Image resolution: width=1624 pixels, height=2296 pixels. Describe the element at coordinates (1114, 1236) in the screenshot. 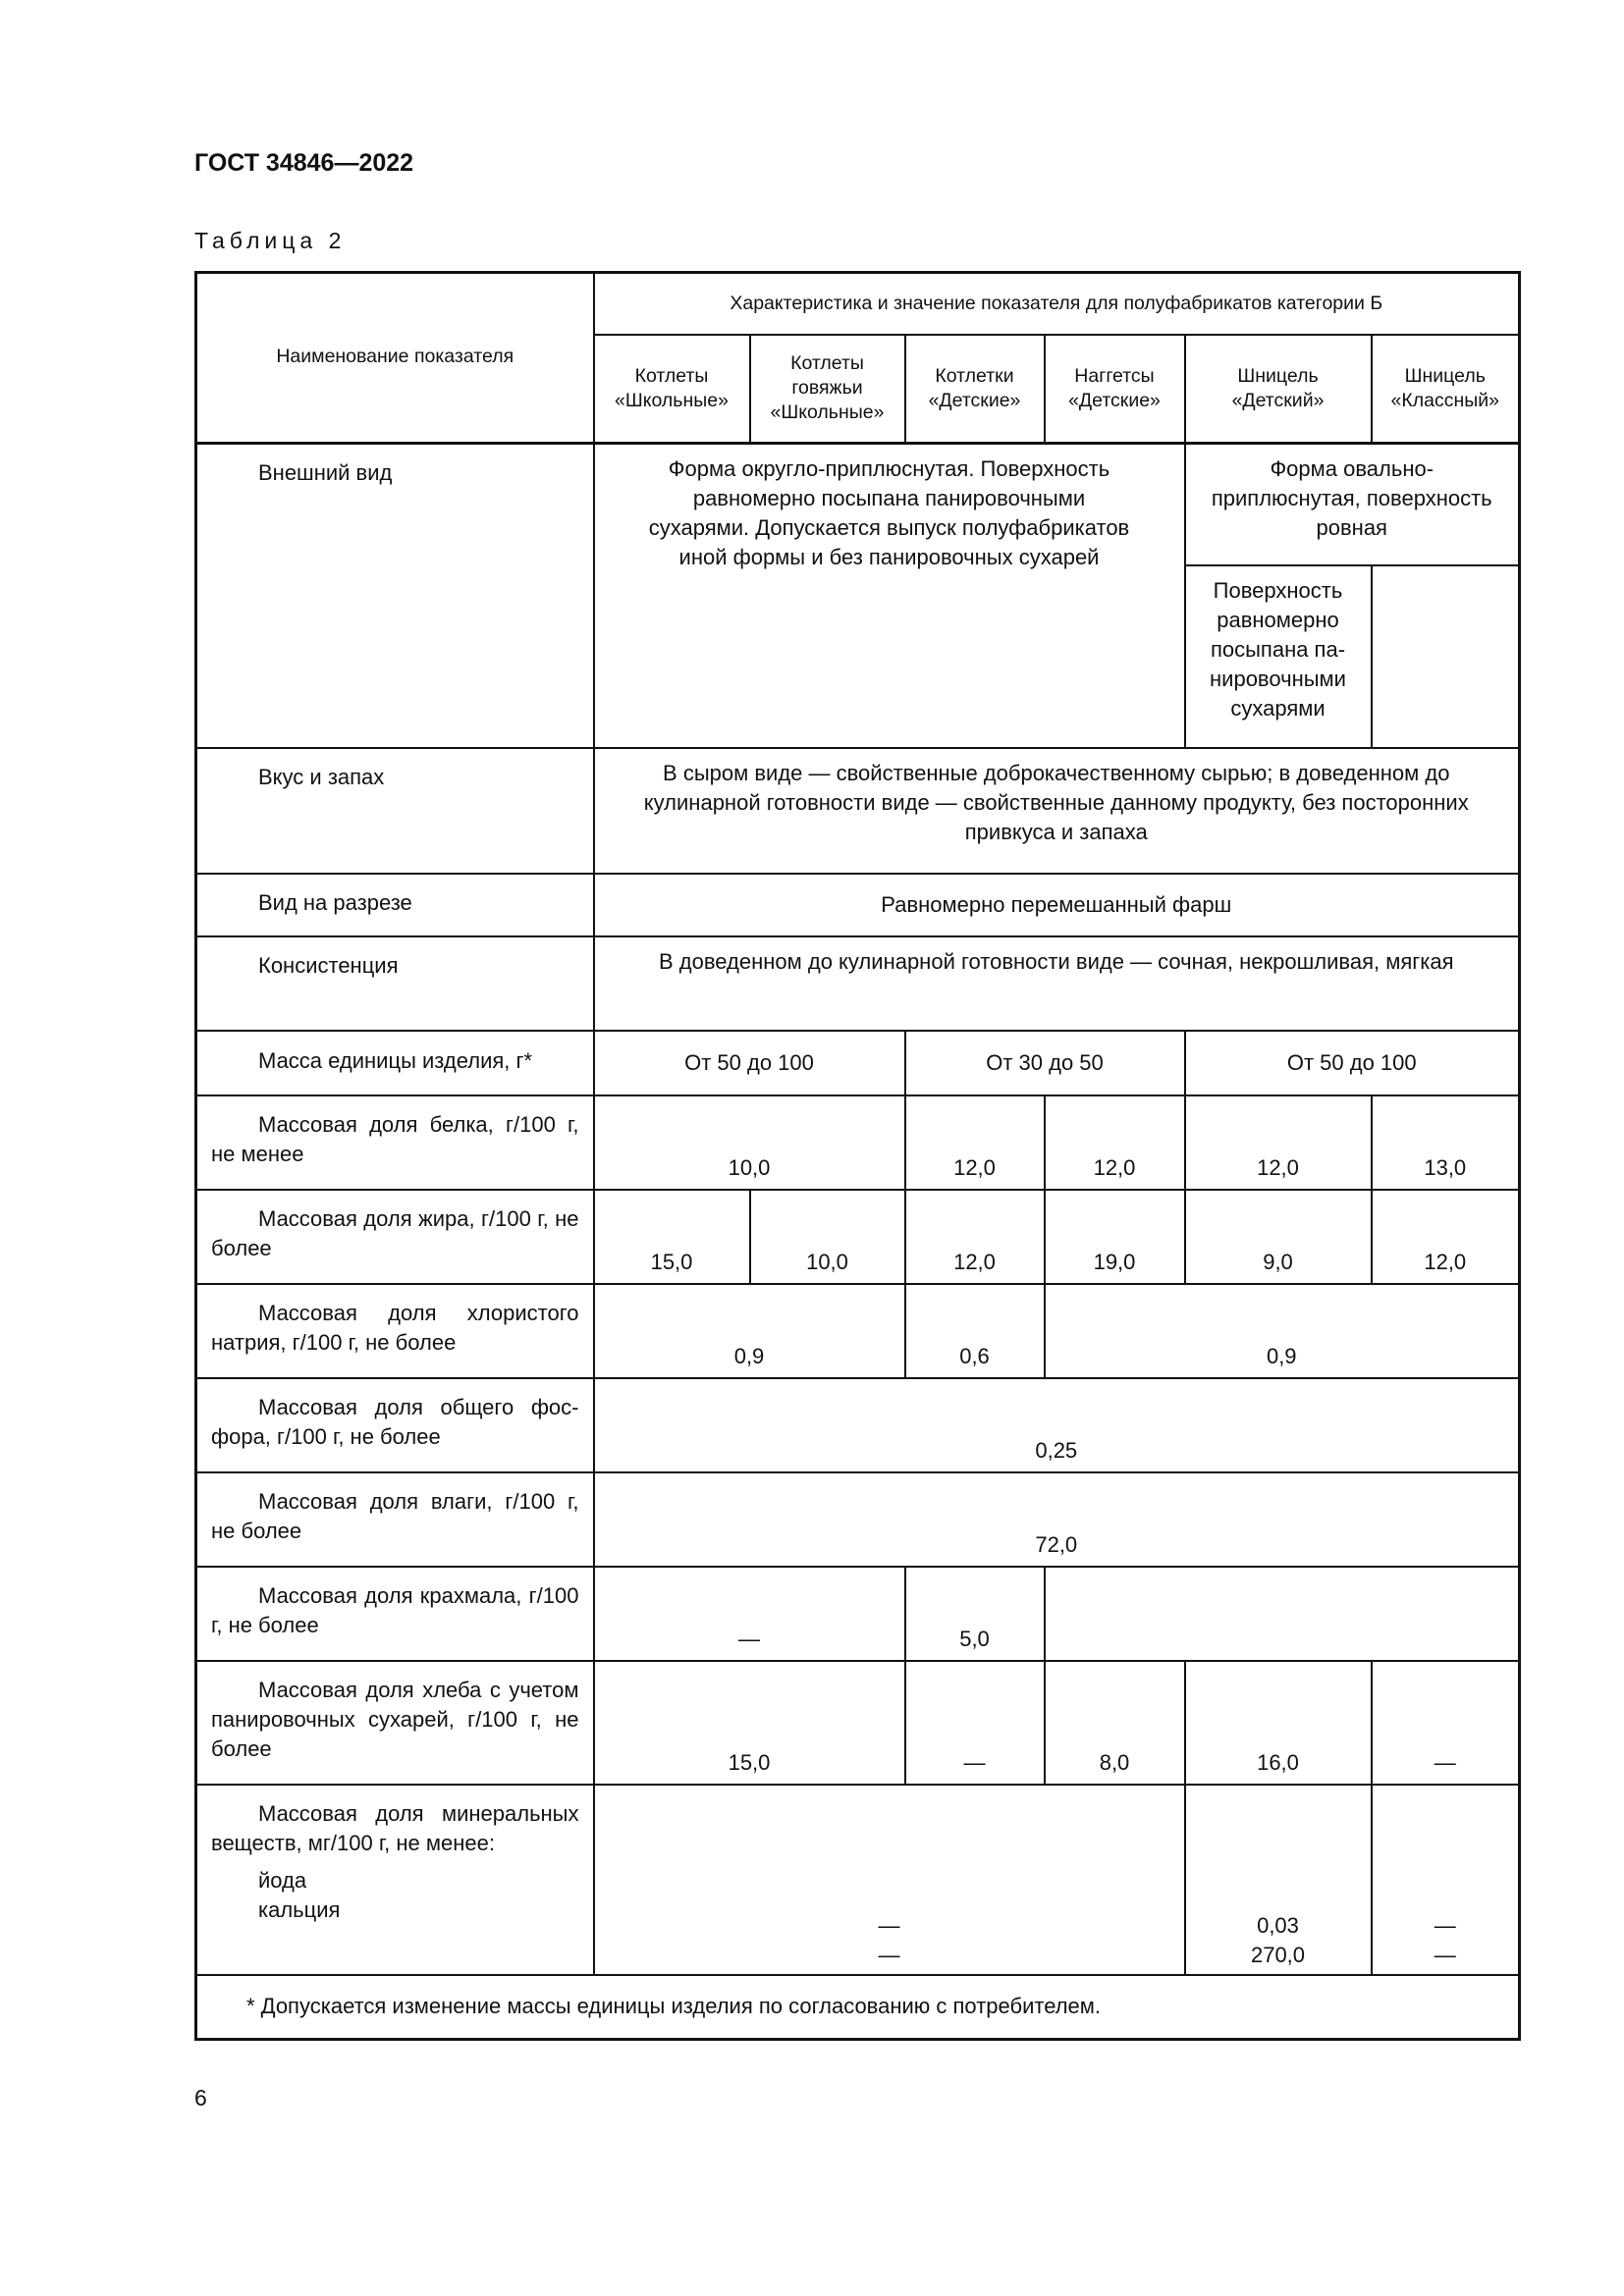

I see `cell-value: 19,0` at that location.